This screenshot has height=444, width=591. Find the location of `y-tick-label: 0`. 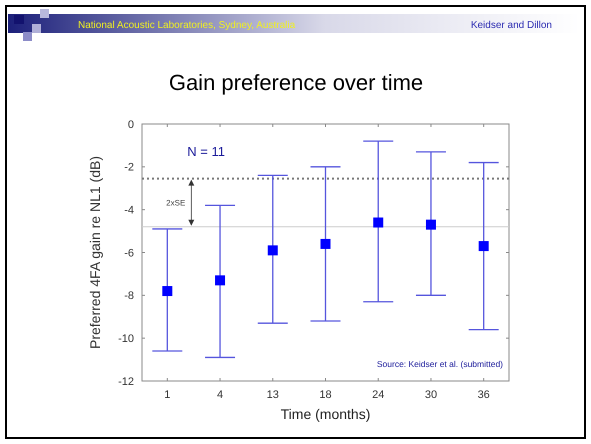

y-tick-label: 0 is located at coordinates (131, 124).